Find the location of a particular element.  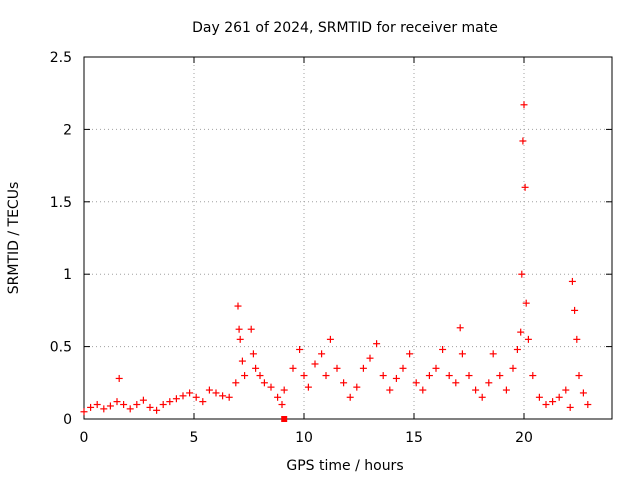

y-tick-label: 2.5 is located at coordinates (61, 58).